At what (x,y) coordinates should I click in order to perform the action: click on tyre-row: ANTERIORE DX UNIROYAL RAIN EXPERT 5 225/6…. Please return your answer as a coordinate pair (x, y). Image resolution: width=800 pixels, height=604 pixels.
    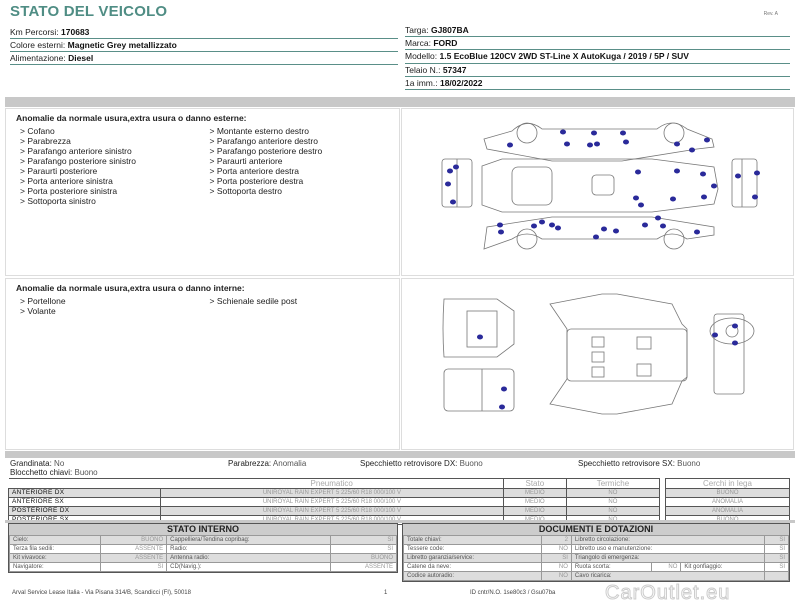
    Looking at the image, I should click on (334, 493).